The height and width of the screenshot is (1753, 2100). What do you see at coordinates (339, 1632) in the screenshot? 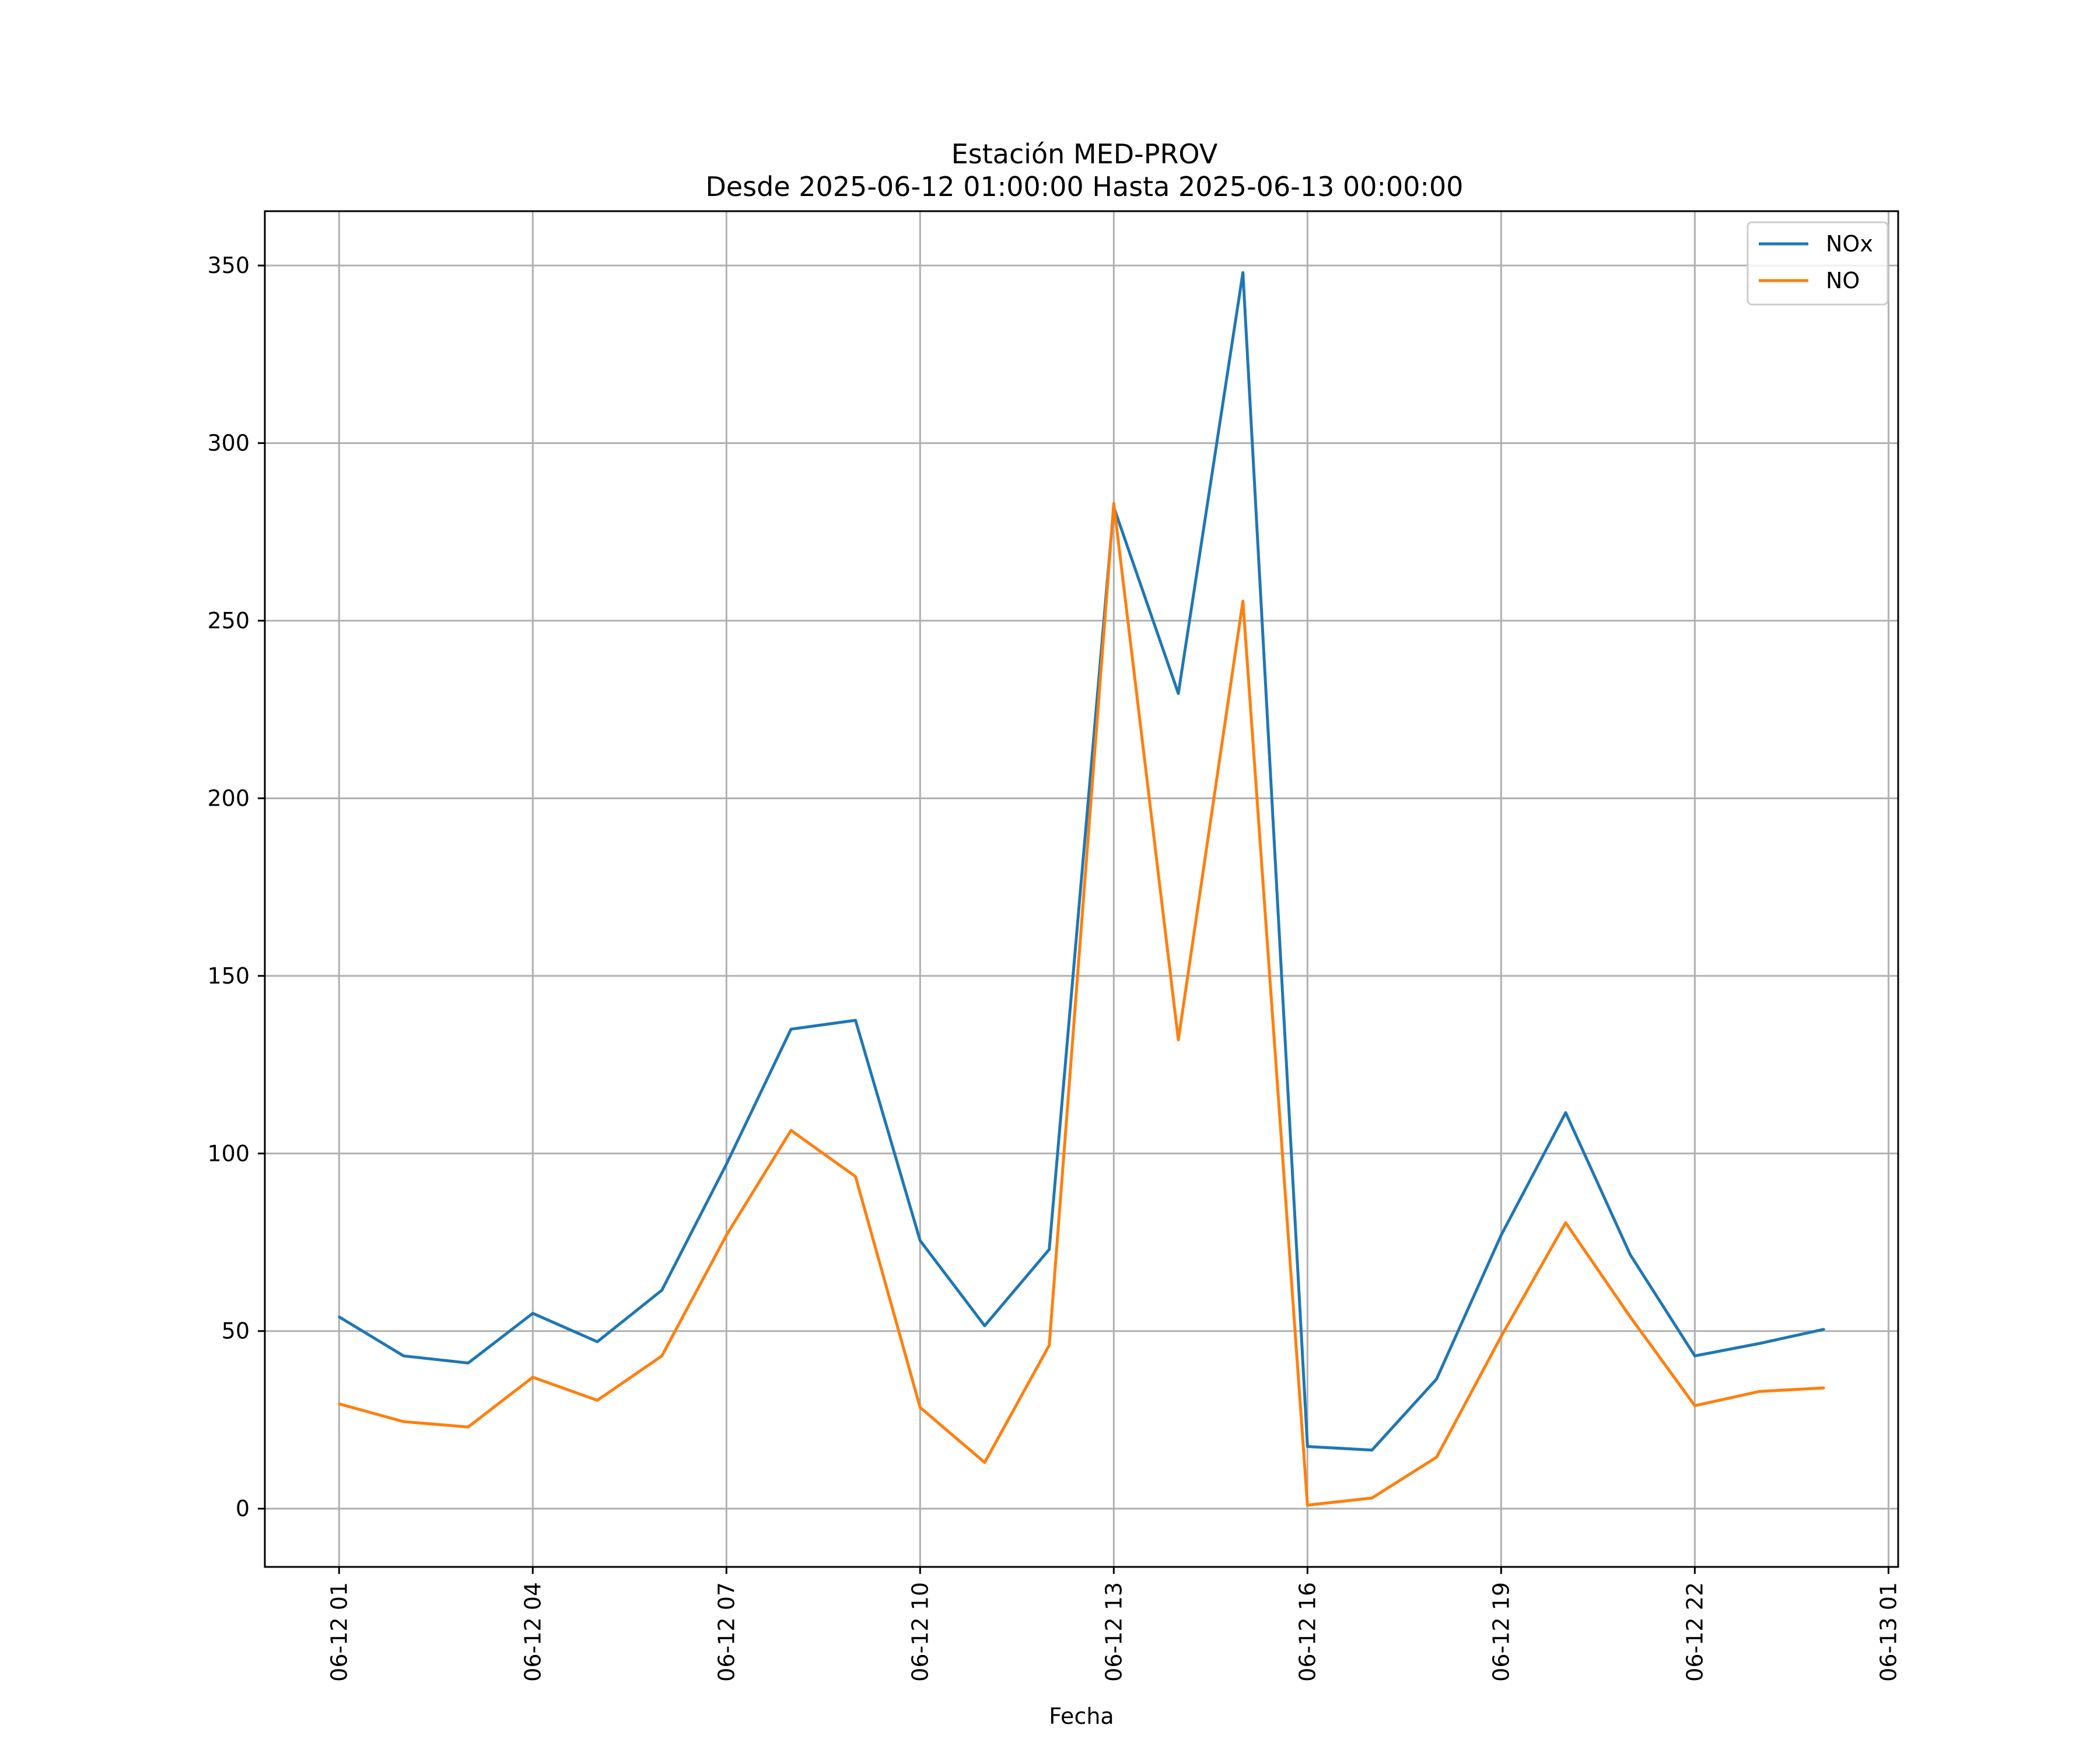
I see `x-tick-label: 06-12 01` at bounding box center [339, 1632].